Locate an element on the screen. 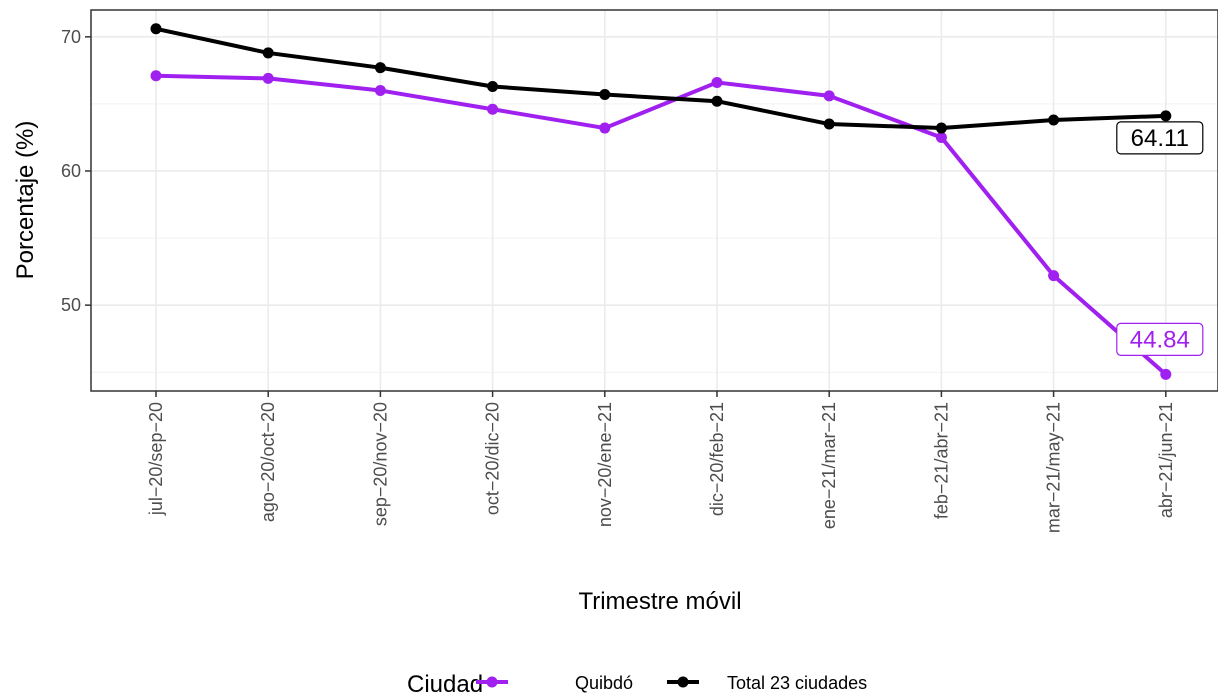 The height and width of the screenshot is (694, 1218). y-tick-label: 60 is located at coordinates (71, 171).